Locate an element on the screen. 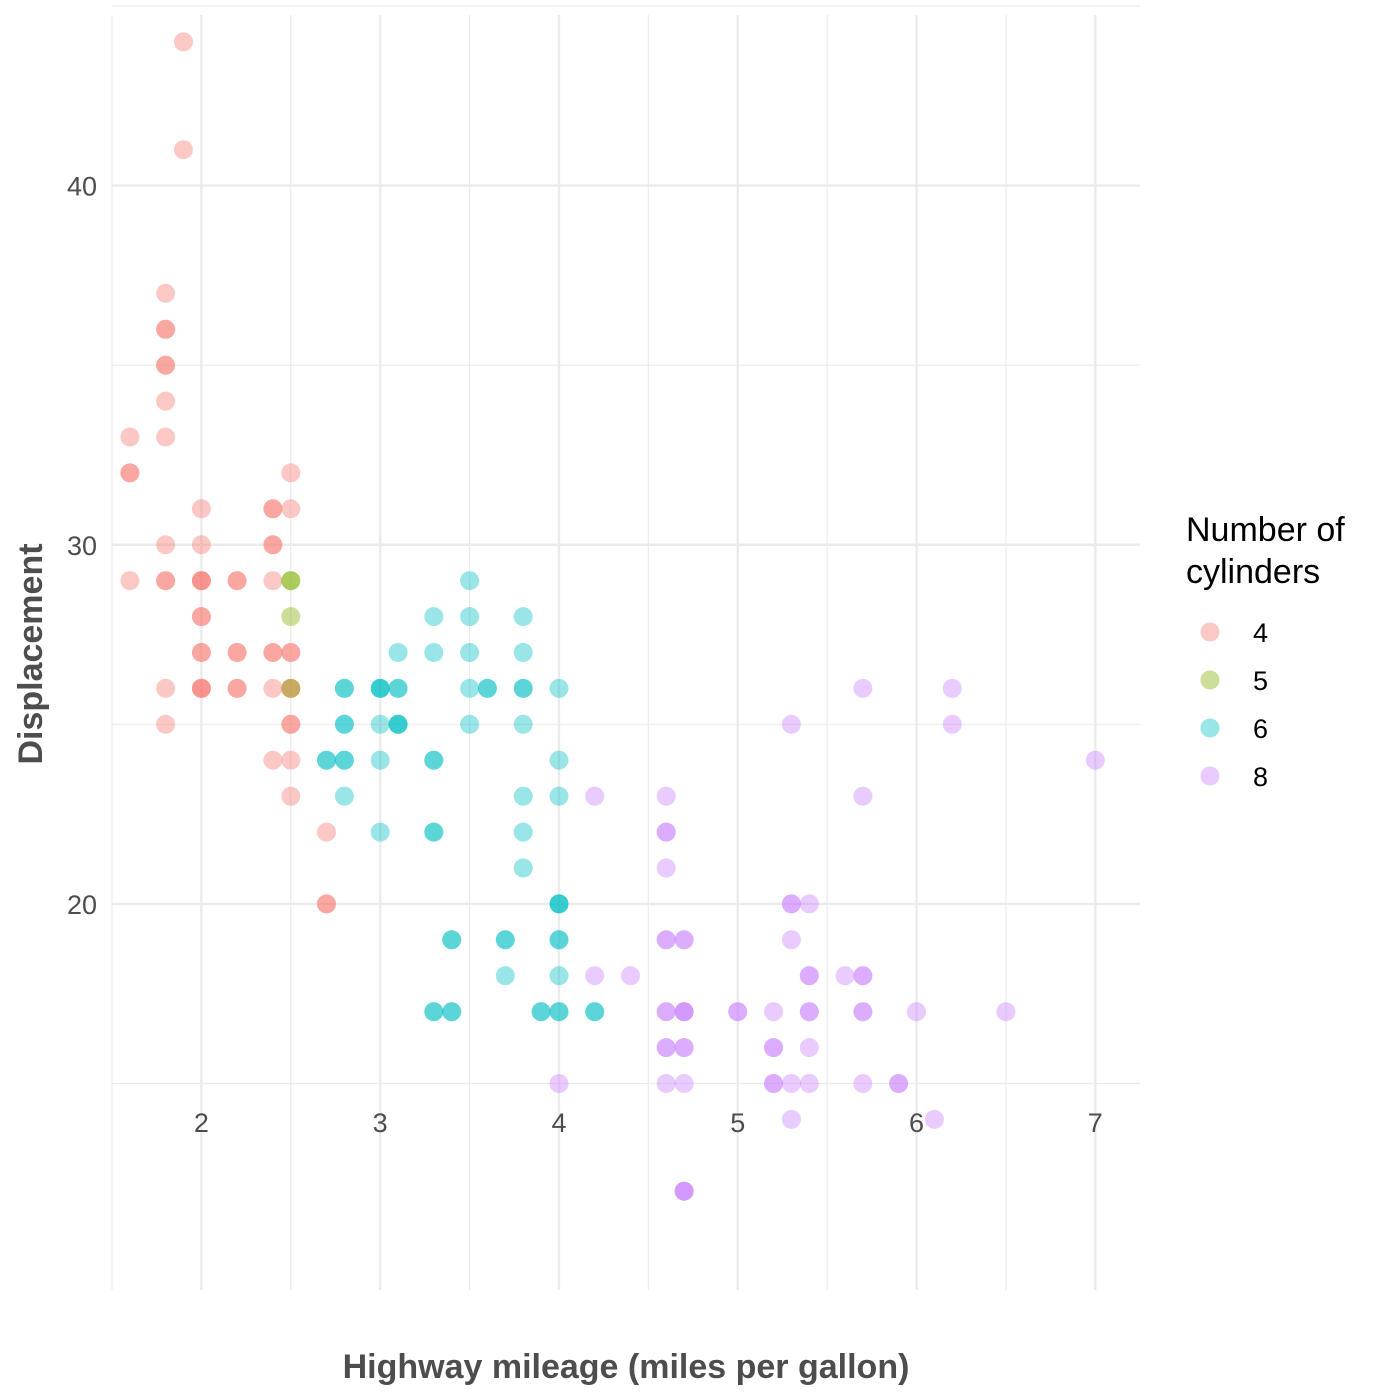  legend-label-cyl-8: 8 is located at coordinates (1260, 777).